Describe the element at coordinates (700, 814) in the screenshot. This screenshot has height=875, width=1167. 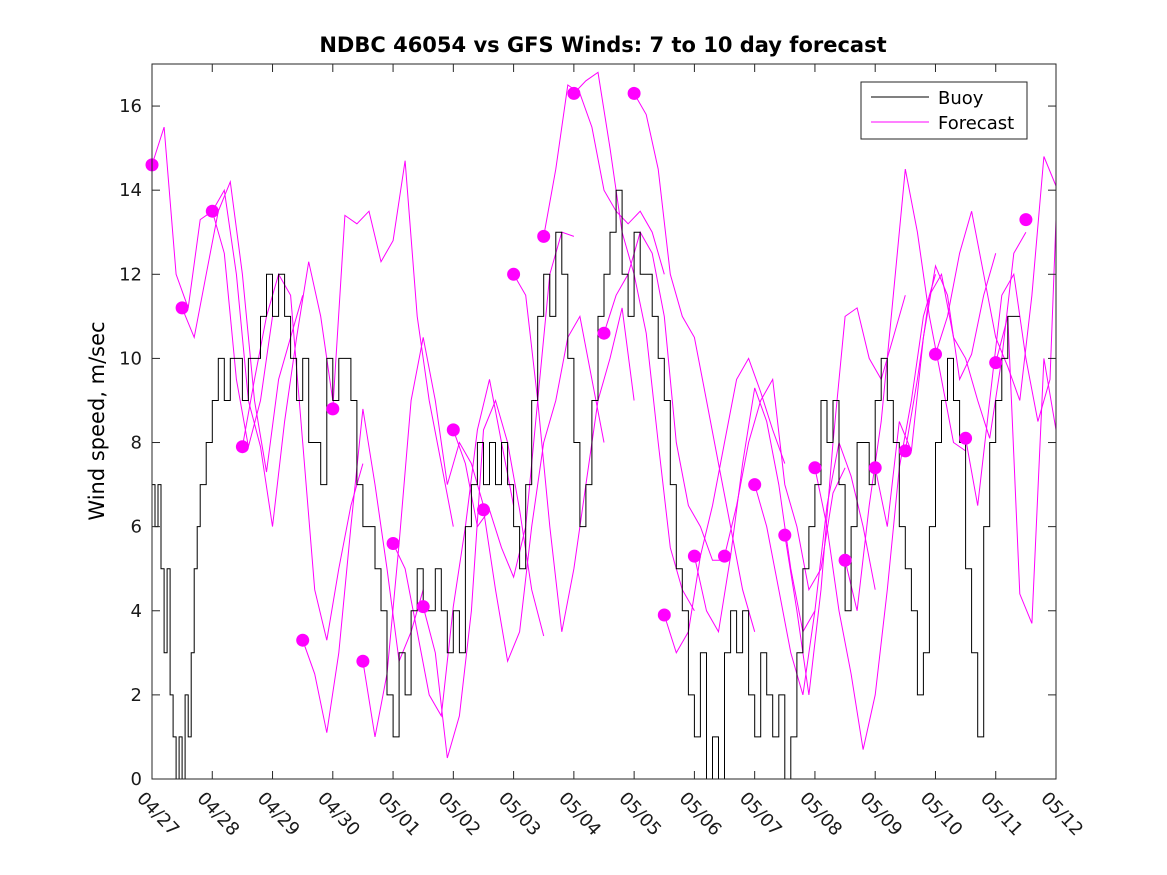
I see `x-tick-label: 05/06` at that location.